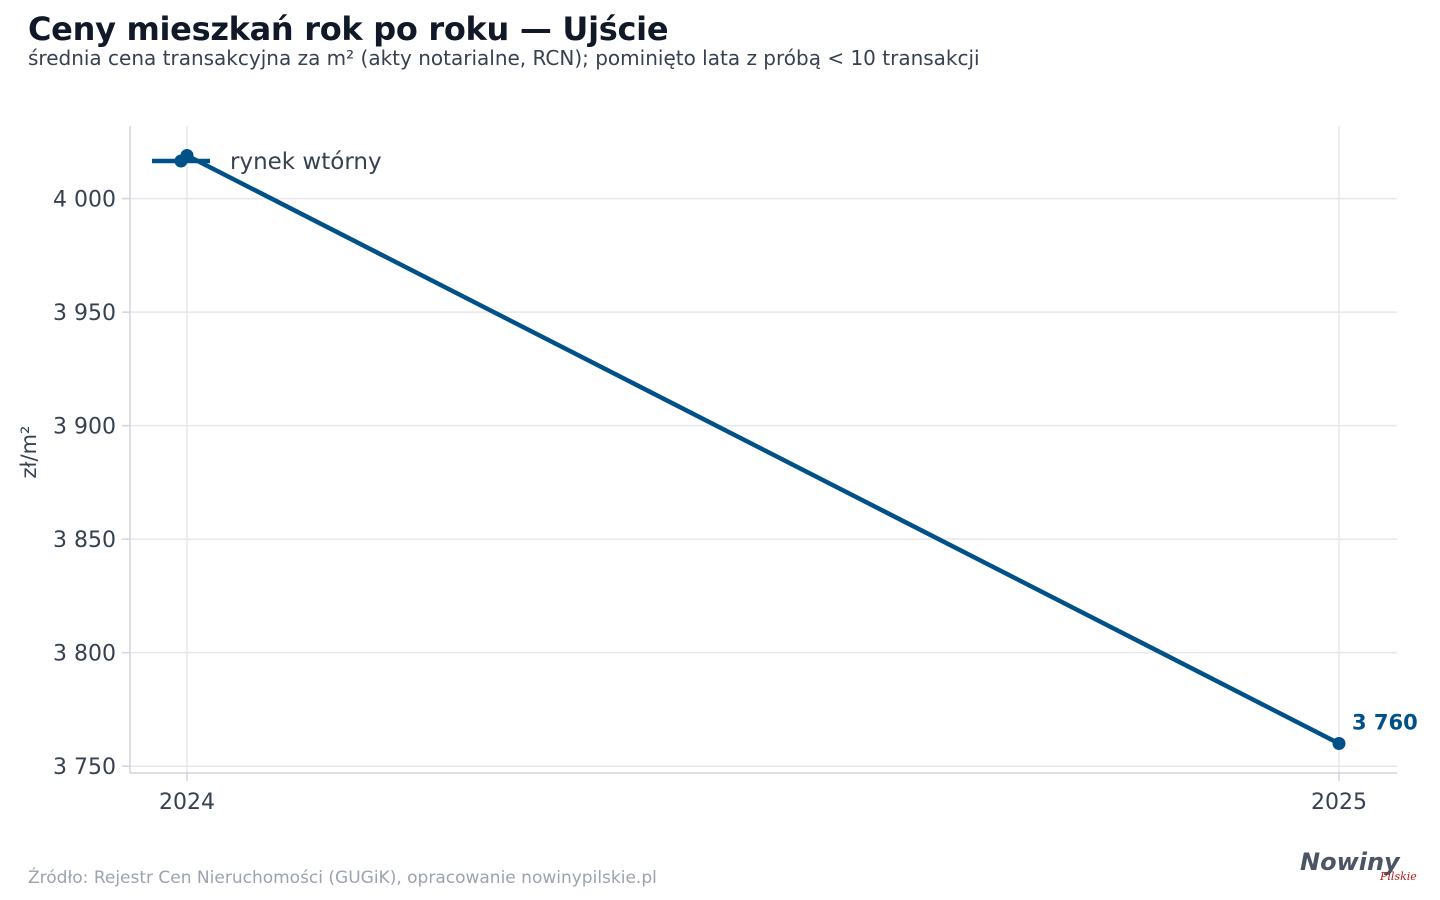 The image size is (1440, 900). I want to click on y-tick-label: 3 750, so click(84, 767).